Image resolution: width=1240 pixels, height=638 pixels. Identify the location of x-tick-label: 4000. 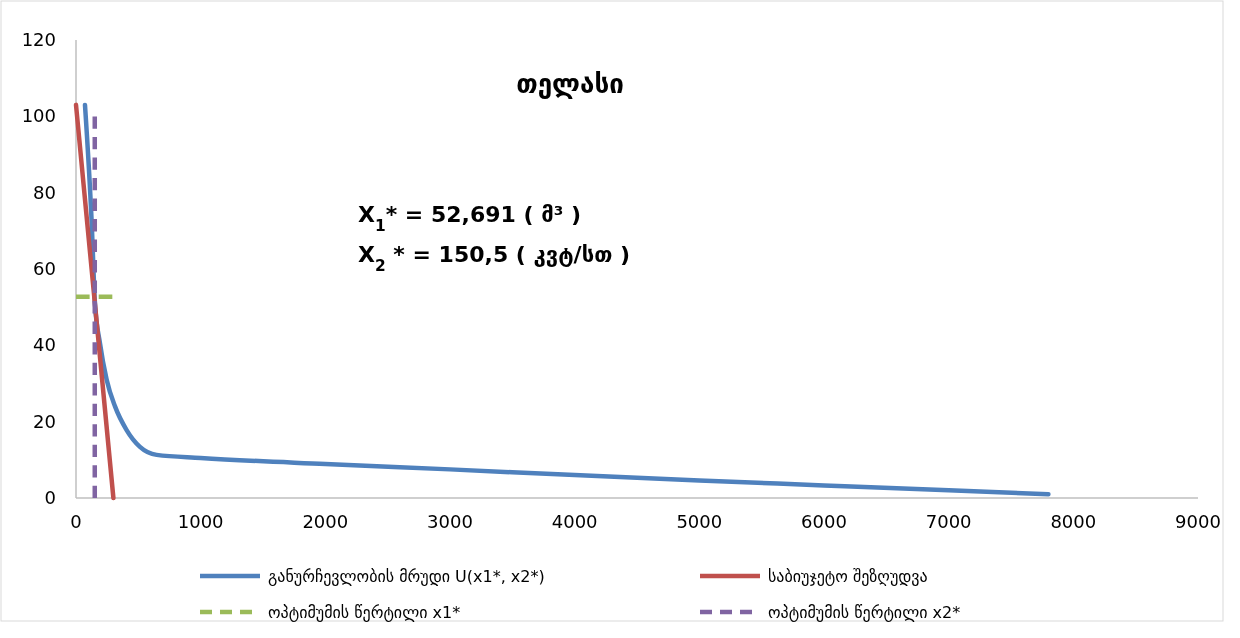
(574, 521).